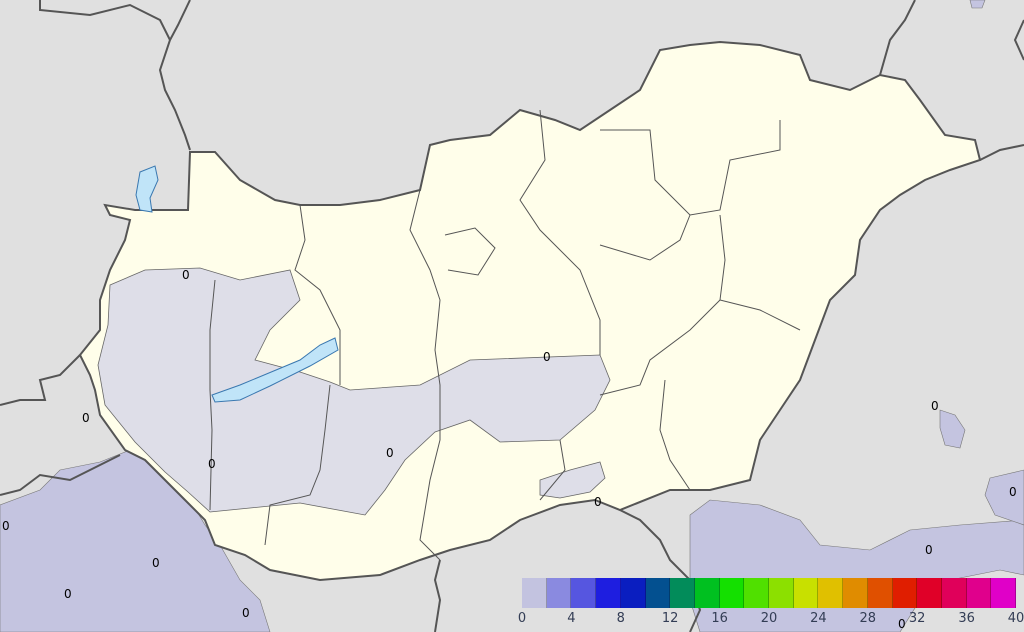 Image resolution: width=1024 pixels, height=632 pixels. What do you see at coordinates (522, 618) in the screenshot?
I see `legend-tick-label: 0` at bounding box center [522, 618].